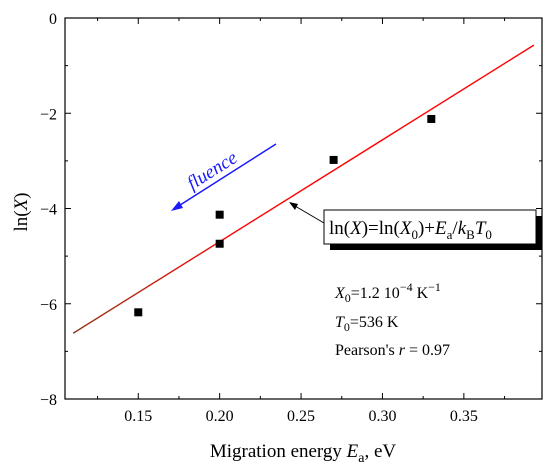 This screenshot has width=550, height=467. Describe the element at coordinates (361, 458) in the screenshot. I see `x-axis-title-sub: a` at that location.